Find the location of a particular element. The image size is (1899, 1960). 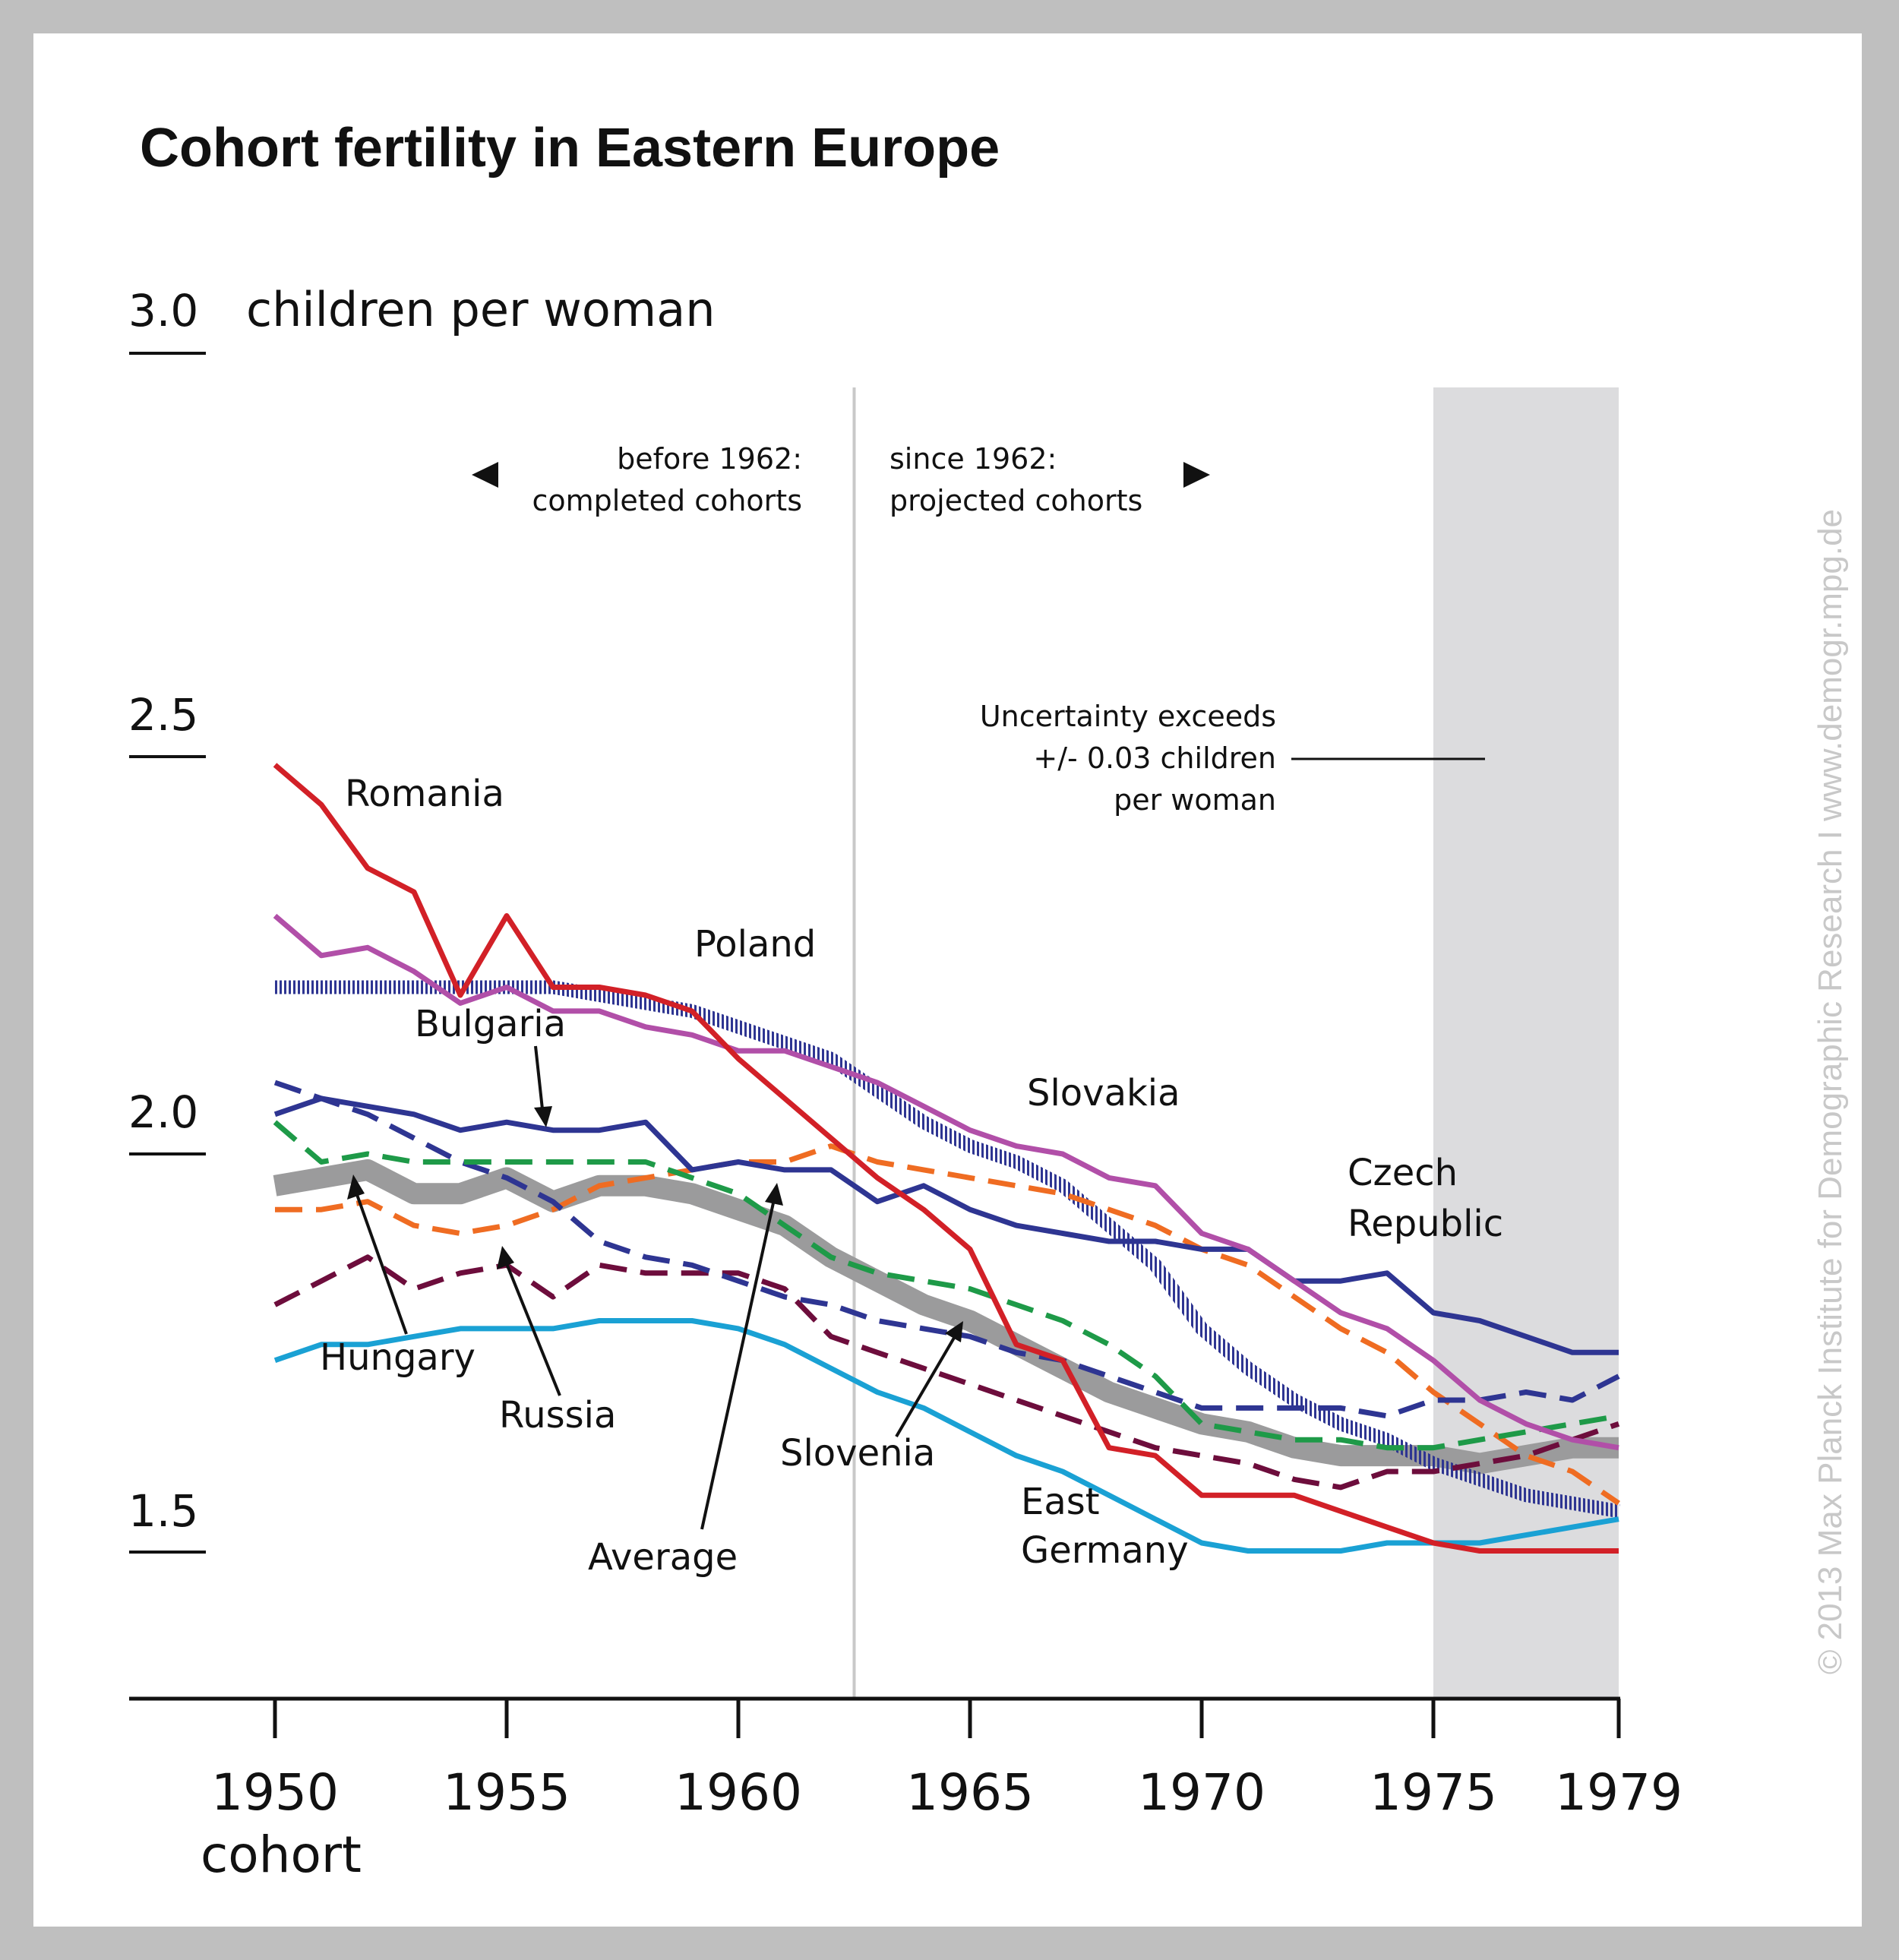

series-line-east-germany is located at coordinates (946, 1436).